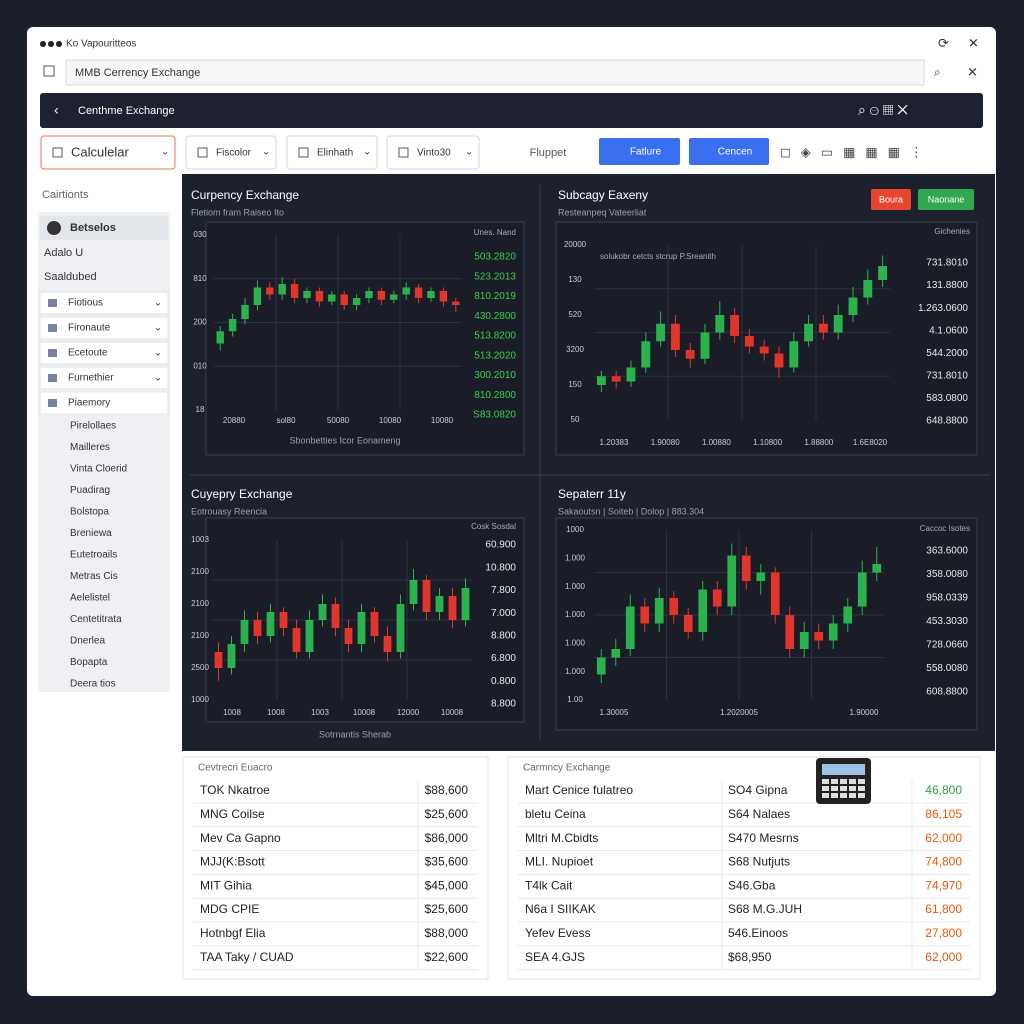 Image resolution: width=1024 pixels, height=1024 pixels. I want to click on sidebar-link: Mailleres, so click(90, 447).